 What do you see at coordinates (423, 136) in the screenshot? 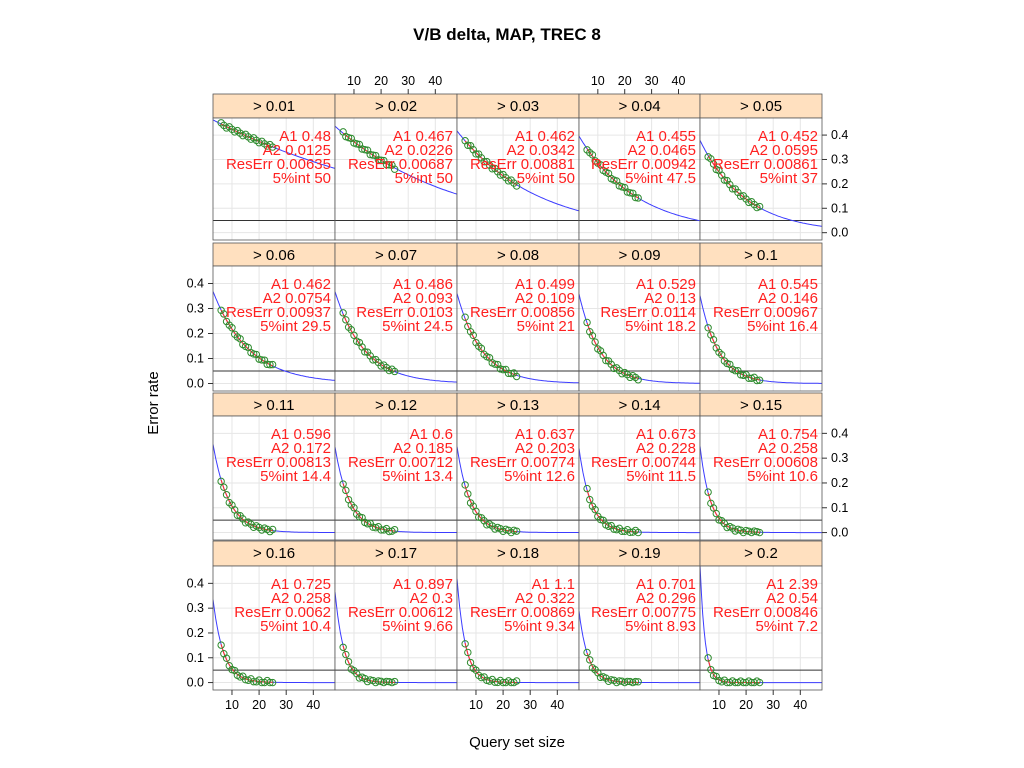
I see `annotation-a1: A1 0.467` at bounding box center [423, 136].